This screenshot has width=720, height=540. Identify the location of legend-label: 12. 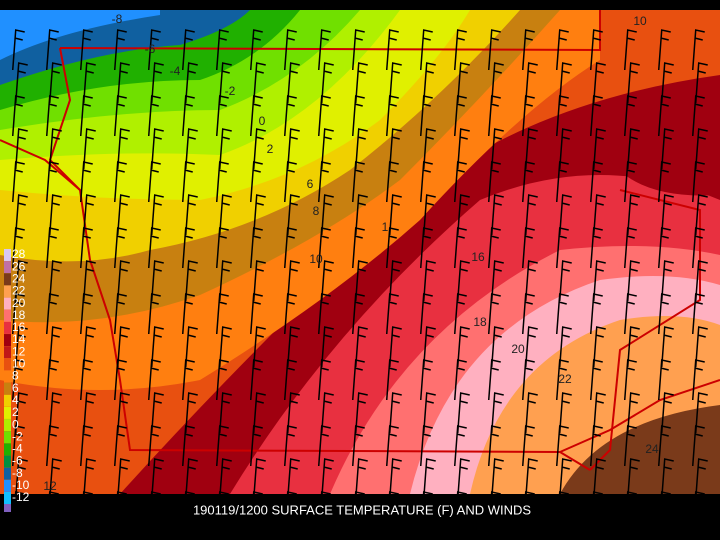
(19, 351).